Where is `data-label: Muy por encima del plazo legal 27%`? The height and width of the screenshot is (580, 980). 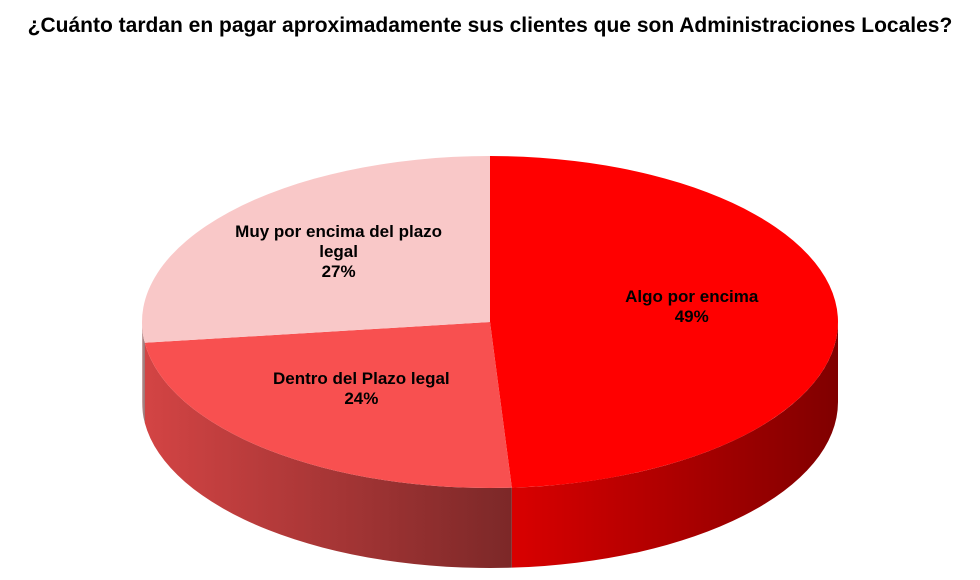 data-label: Muy por encima del plazo legal 27% is located at coordinates (339, 252).